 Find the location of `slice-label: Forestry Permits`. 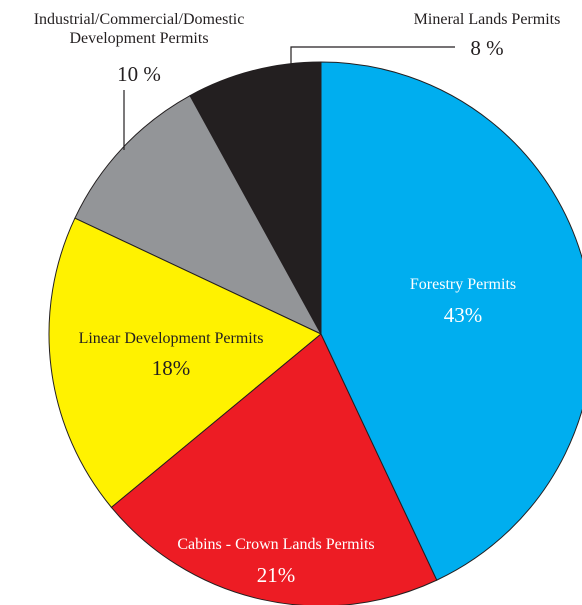

slice-label: Forestry Permits is located at coordinates (463, 284).